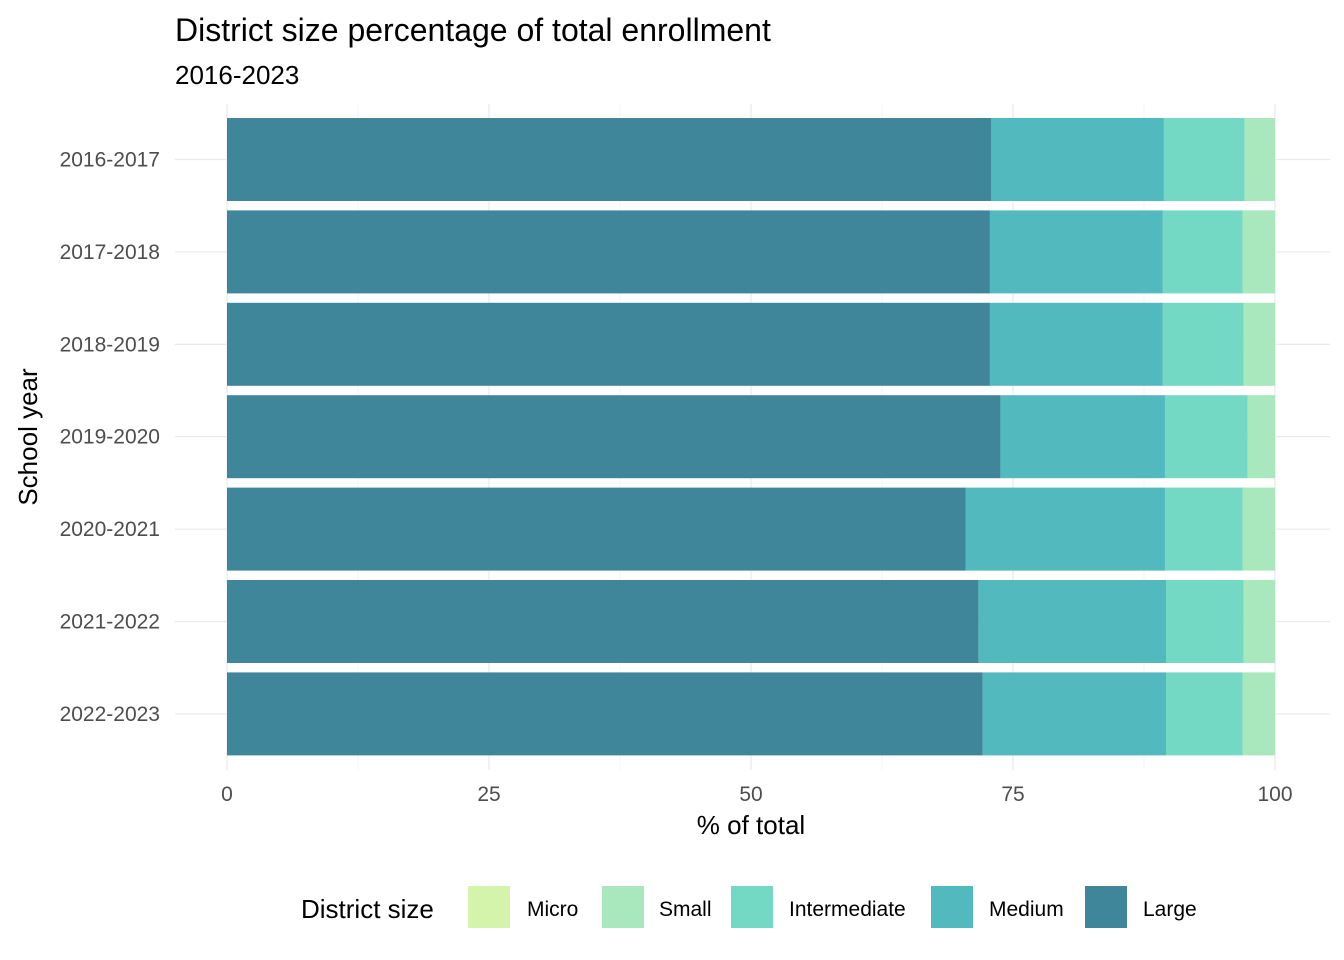  What do you see at coordinates (110, 252) in the screenshot?
I see `y-tick-label: 2017-2018` at bounding box center [110, 252].